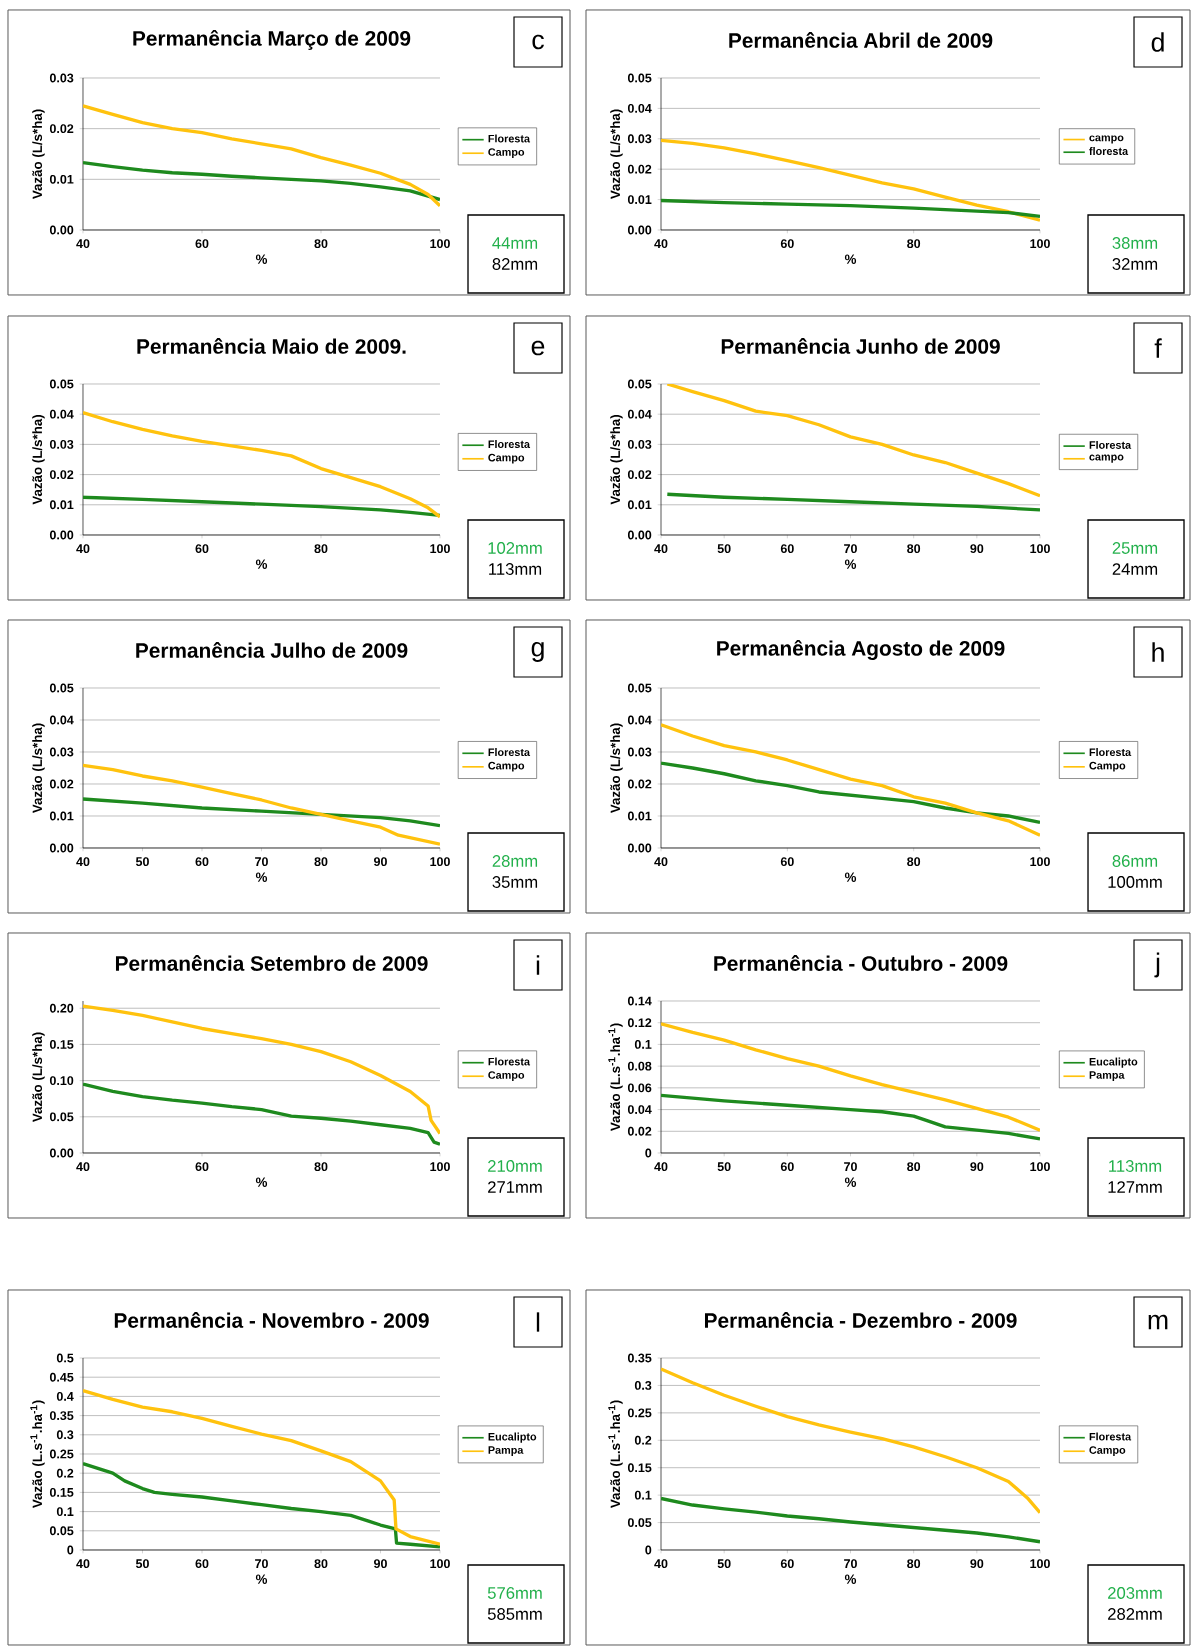  What do you see at coordinates (1157, 42) in the screenshot?
I see `text: d` at bounding box center [1157, 42].